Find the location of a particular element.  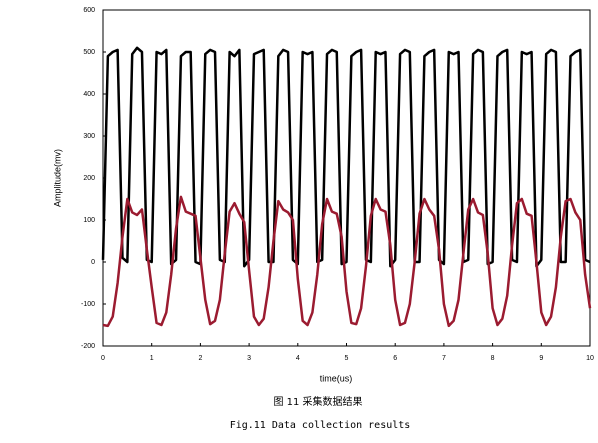

y-tick-label: -200 is located at coordinates (88, 346).